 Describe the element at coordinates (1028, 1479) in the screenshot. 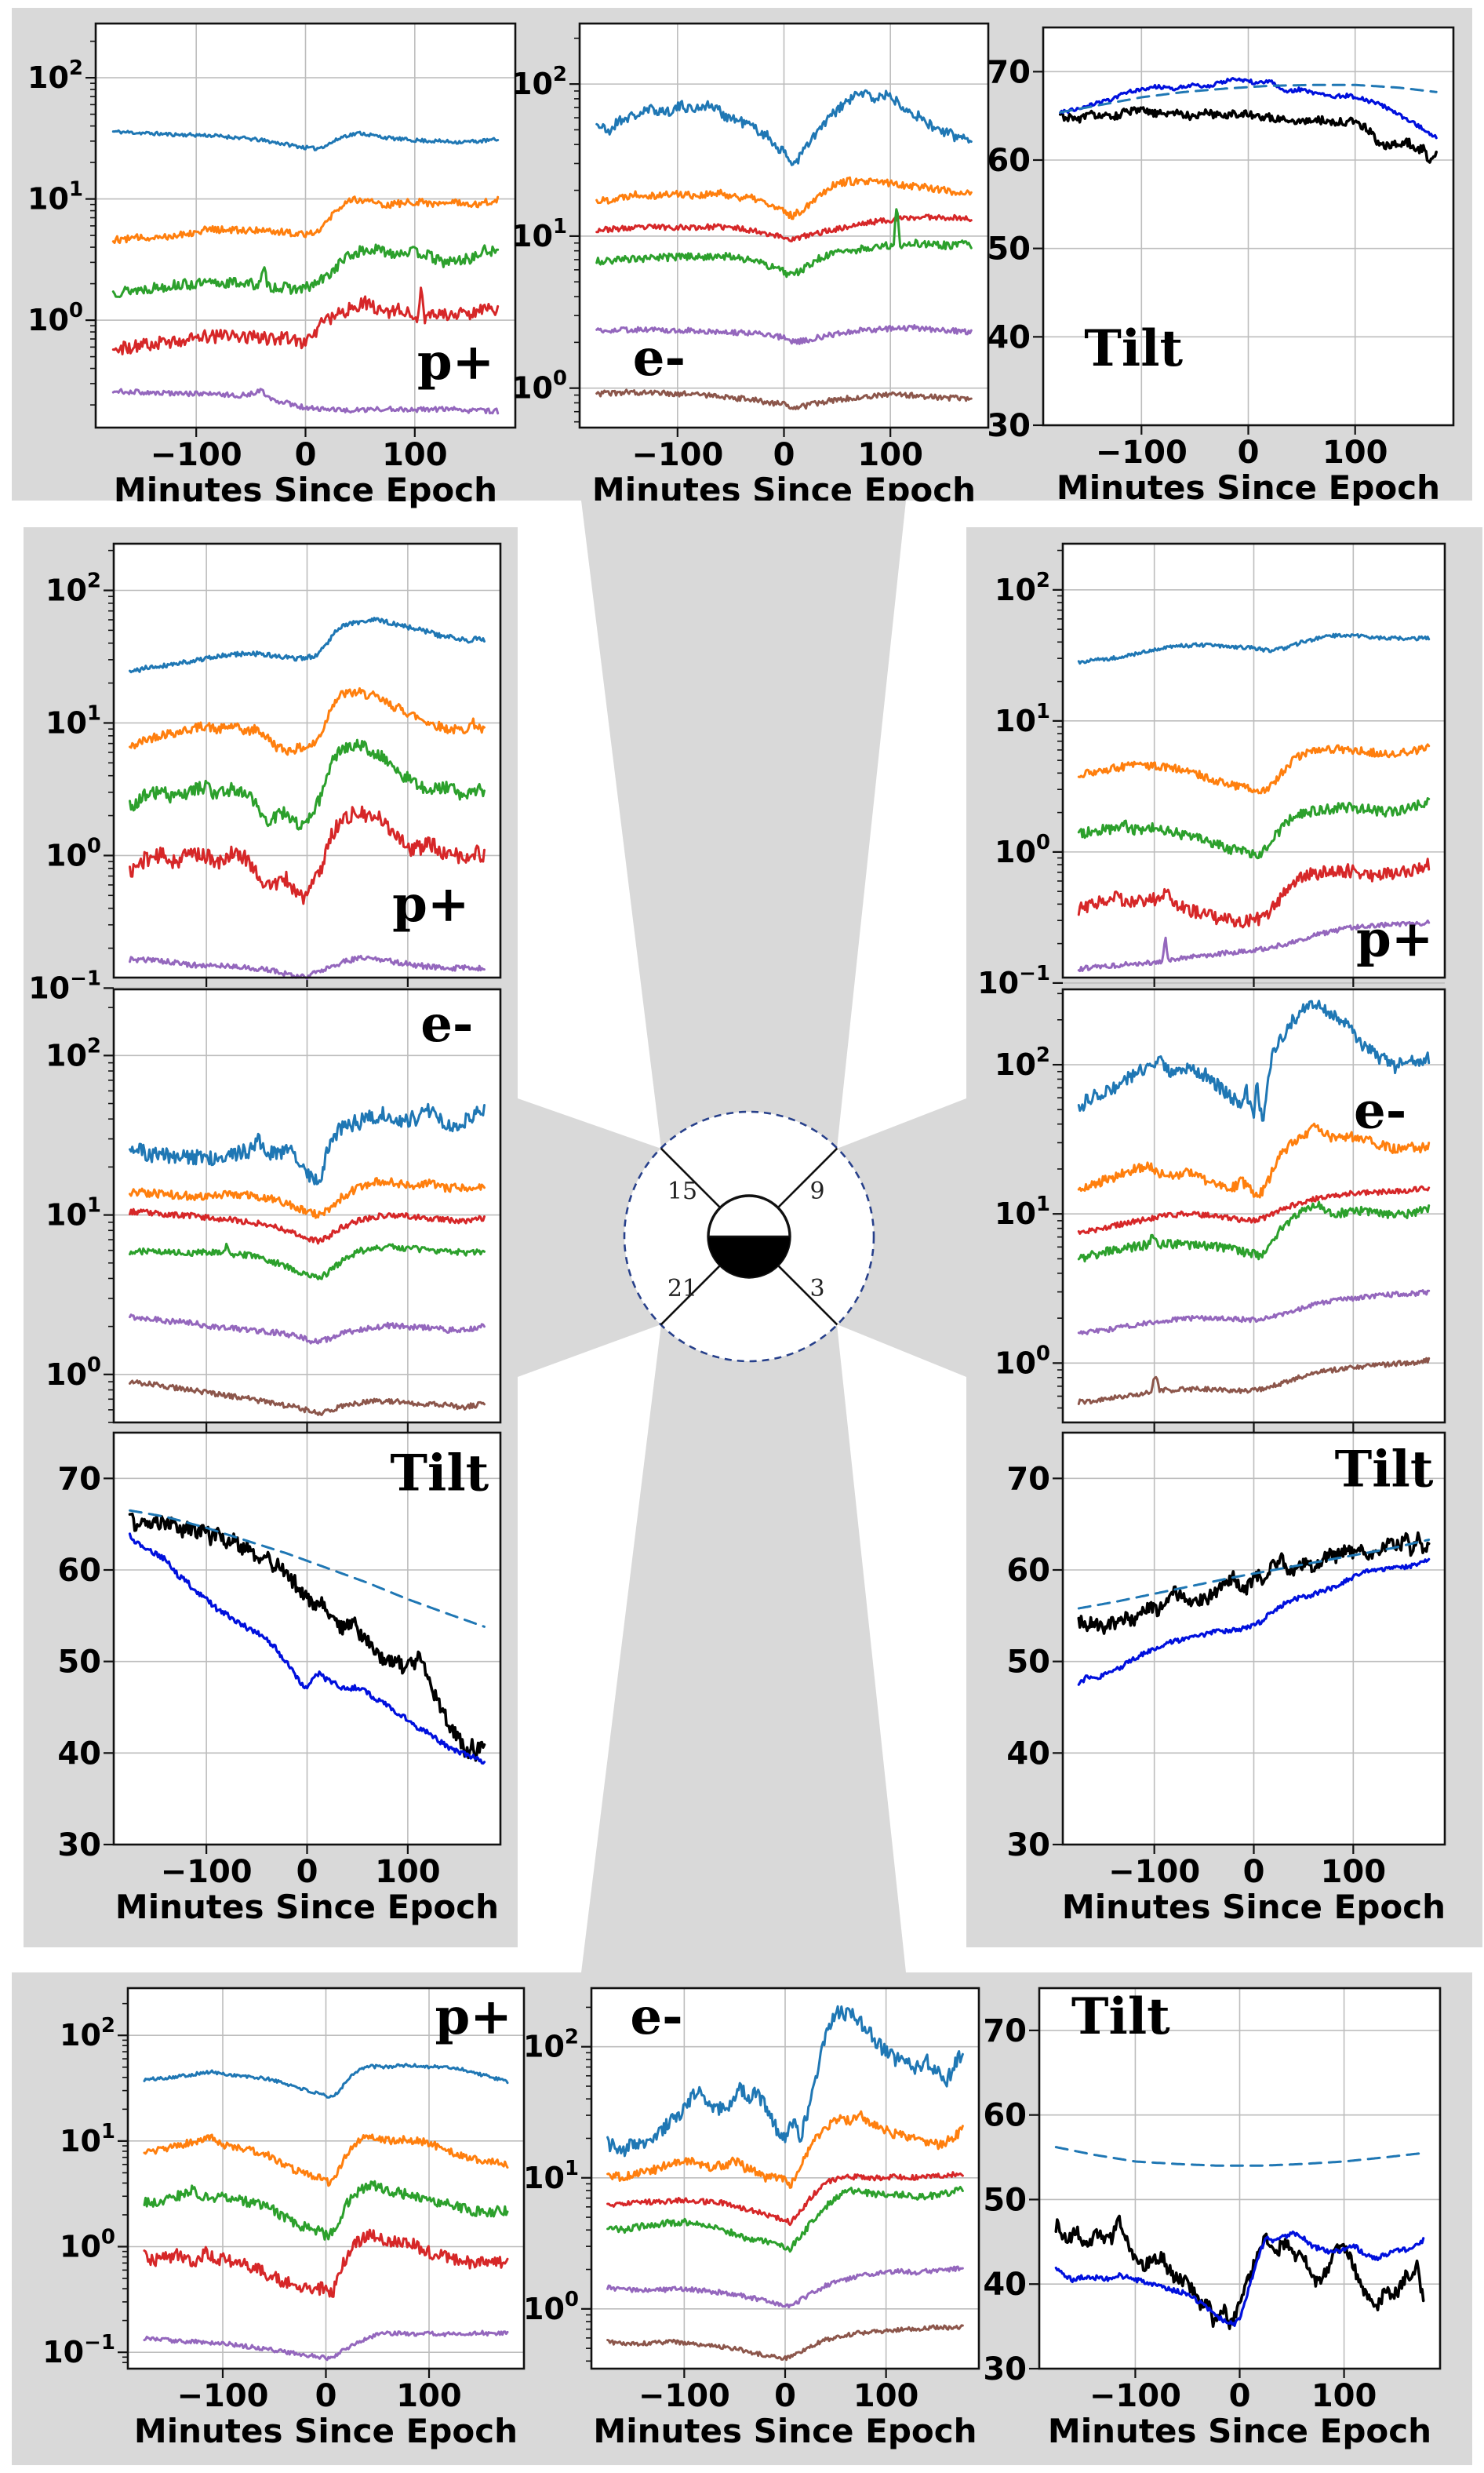

I see `y-tick-label: 70` at that location.